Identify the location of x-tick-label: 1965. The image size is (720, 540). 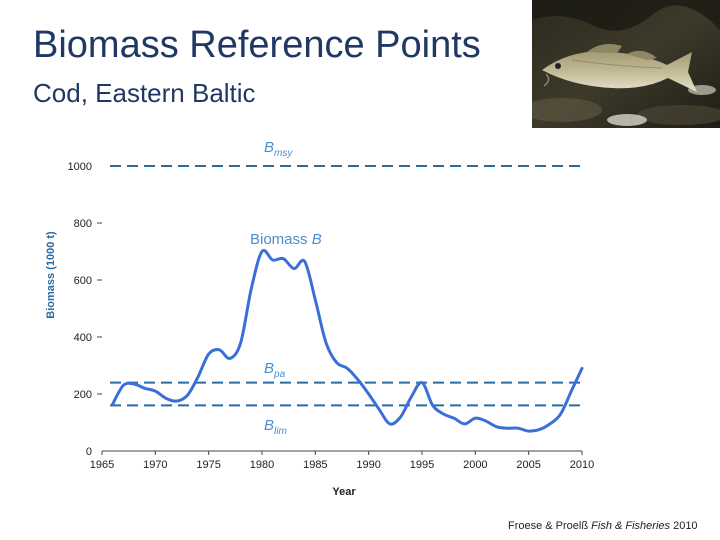
(102, 465).